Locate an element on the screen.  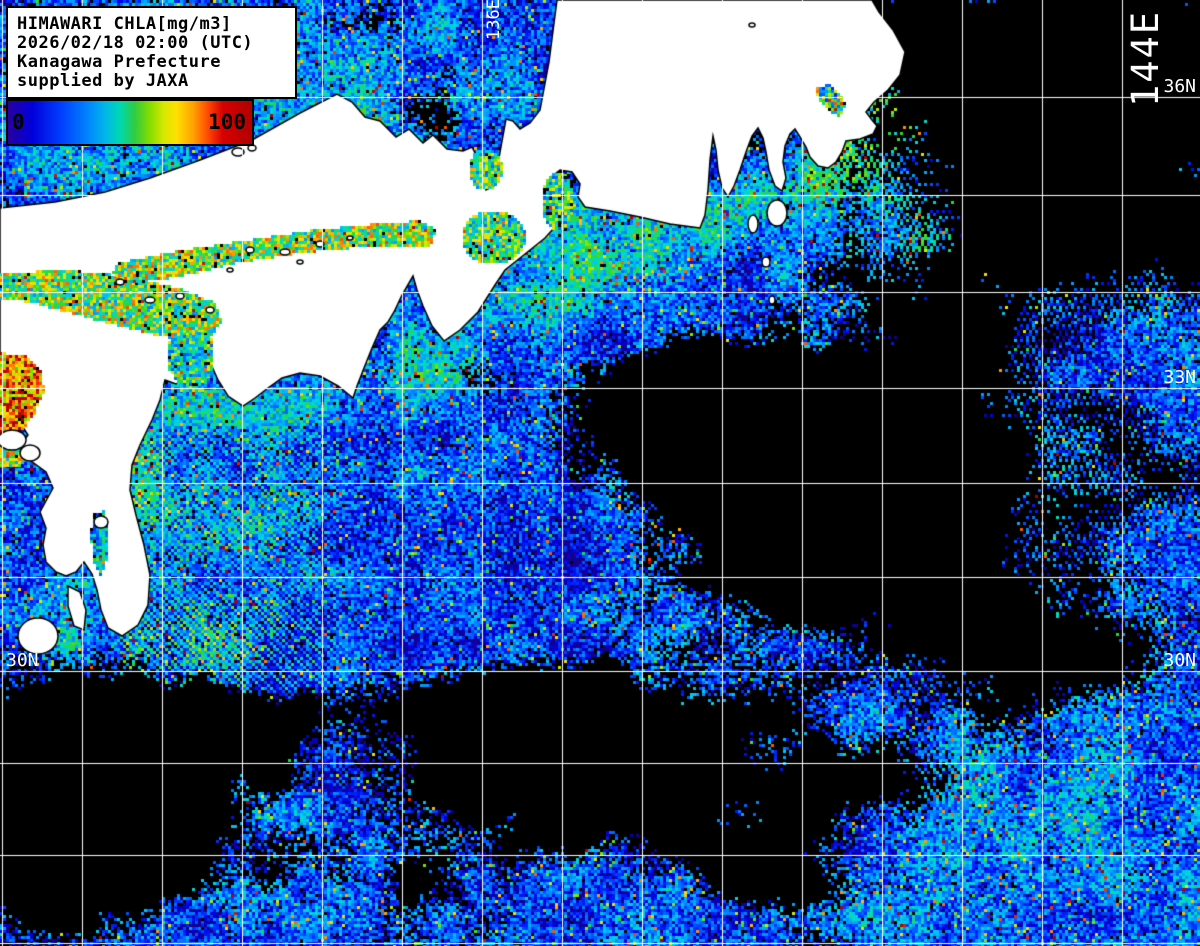
colorbar-legend: 0 100 is located at coordinates (130, 122).